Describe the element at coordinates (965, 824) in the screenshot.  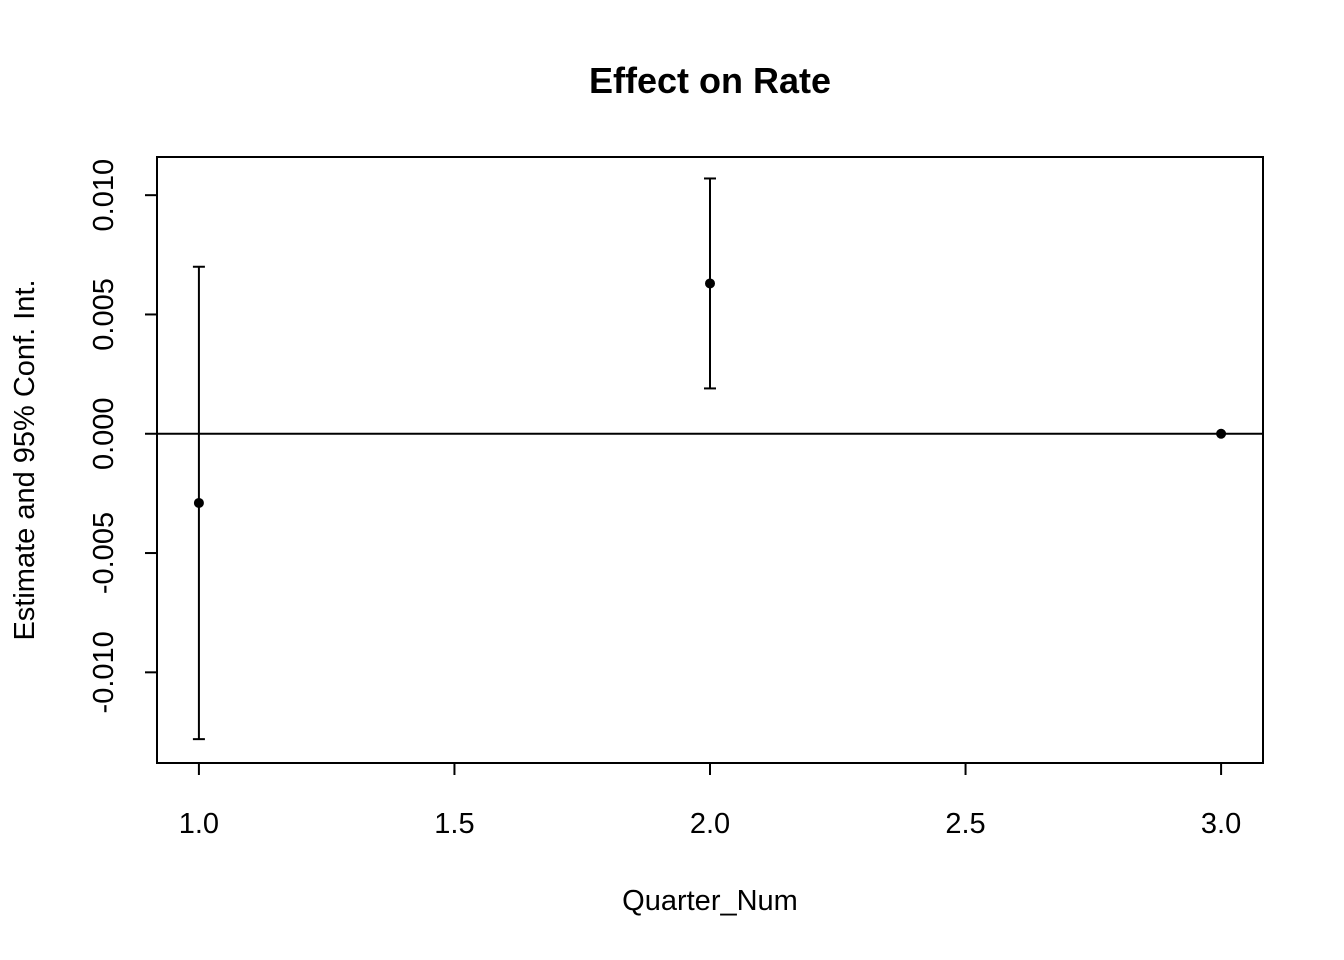
I see `x-tick-label: 2.5` at that location.